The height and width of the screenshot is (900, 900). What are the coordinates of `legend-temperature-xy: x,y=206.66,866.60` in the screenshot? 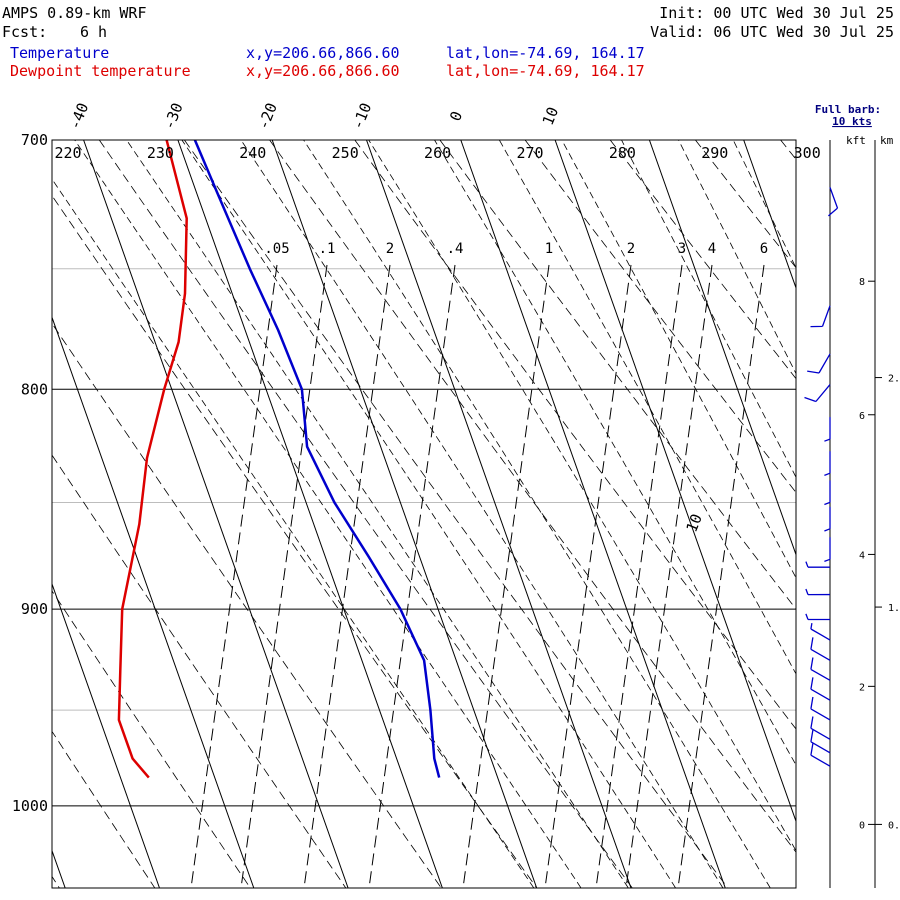 It's located at (323, 53).